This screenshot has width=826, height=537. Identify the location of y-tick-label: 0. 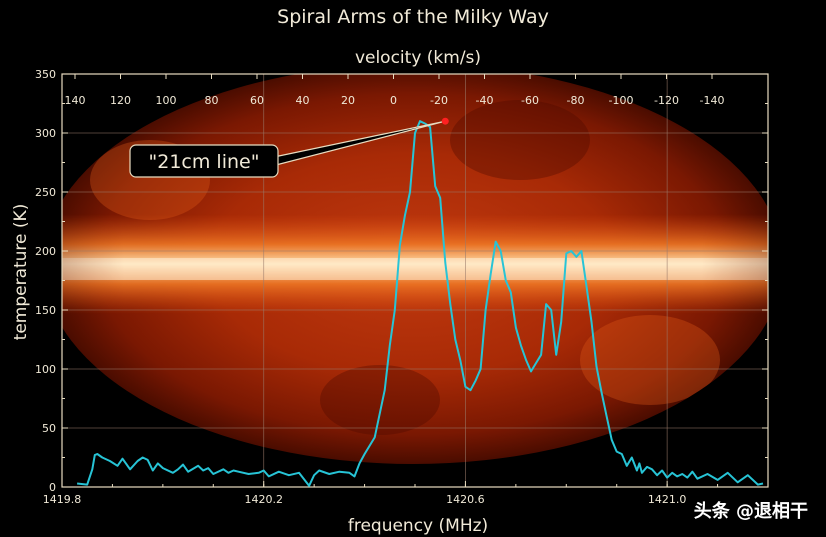
(52, 487).